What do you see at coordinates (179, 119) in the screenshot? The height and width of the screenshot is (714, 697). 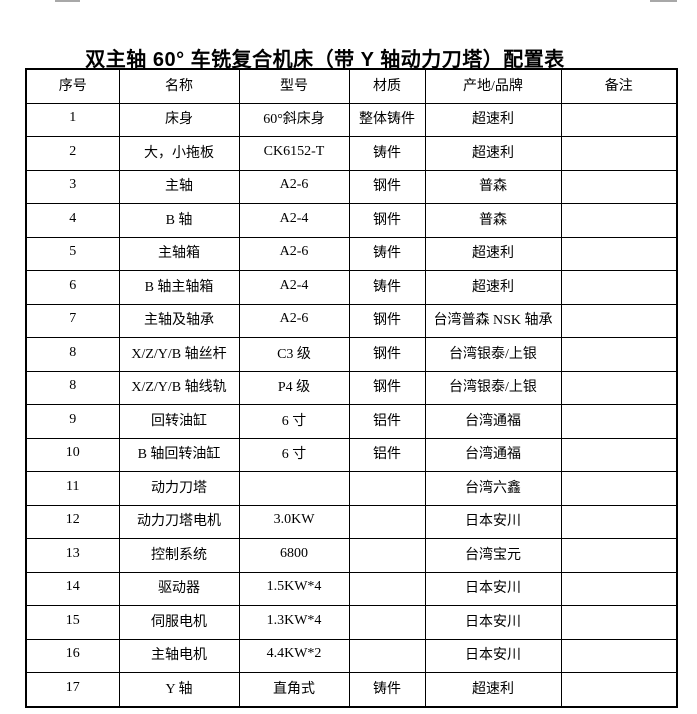 I see `table-cell: 床身` at bounding box center [179, 119].